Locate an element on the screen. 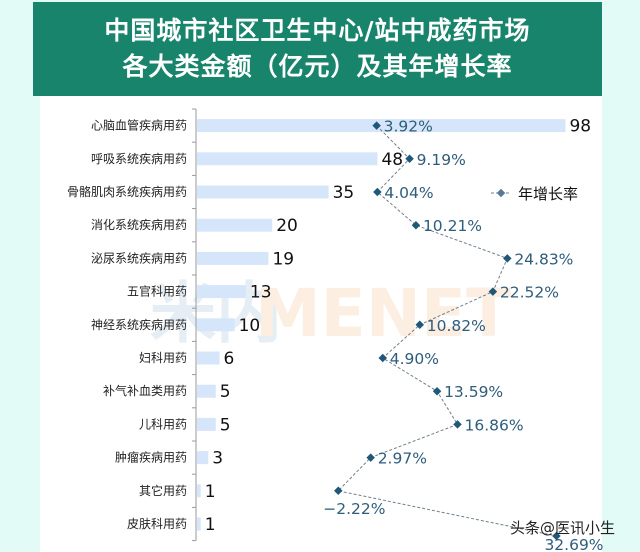 This screenshot has width=640, height=552. bar-value-label: 13 is located at coordinates (261, 293).